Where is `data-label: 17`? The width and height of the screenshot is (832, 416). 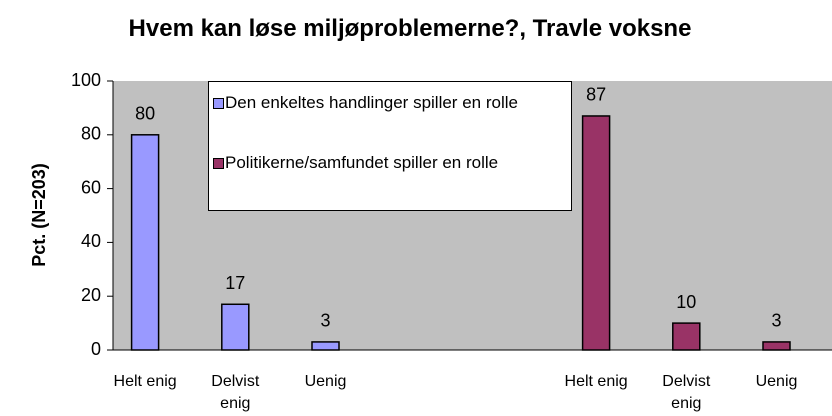 data-label: 17 is located at coordinates (235, 283).